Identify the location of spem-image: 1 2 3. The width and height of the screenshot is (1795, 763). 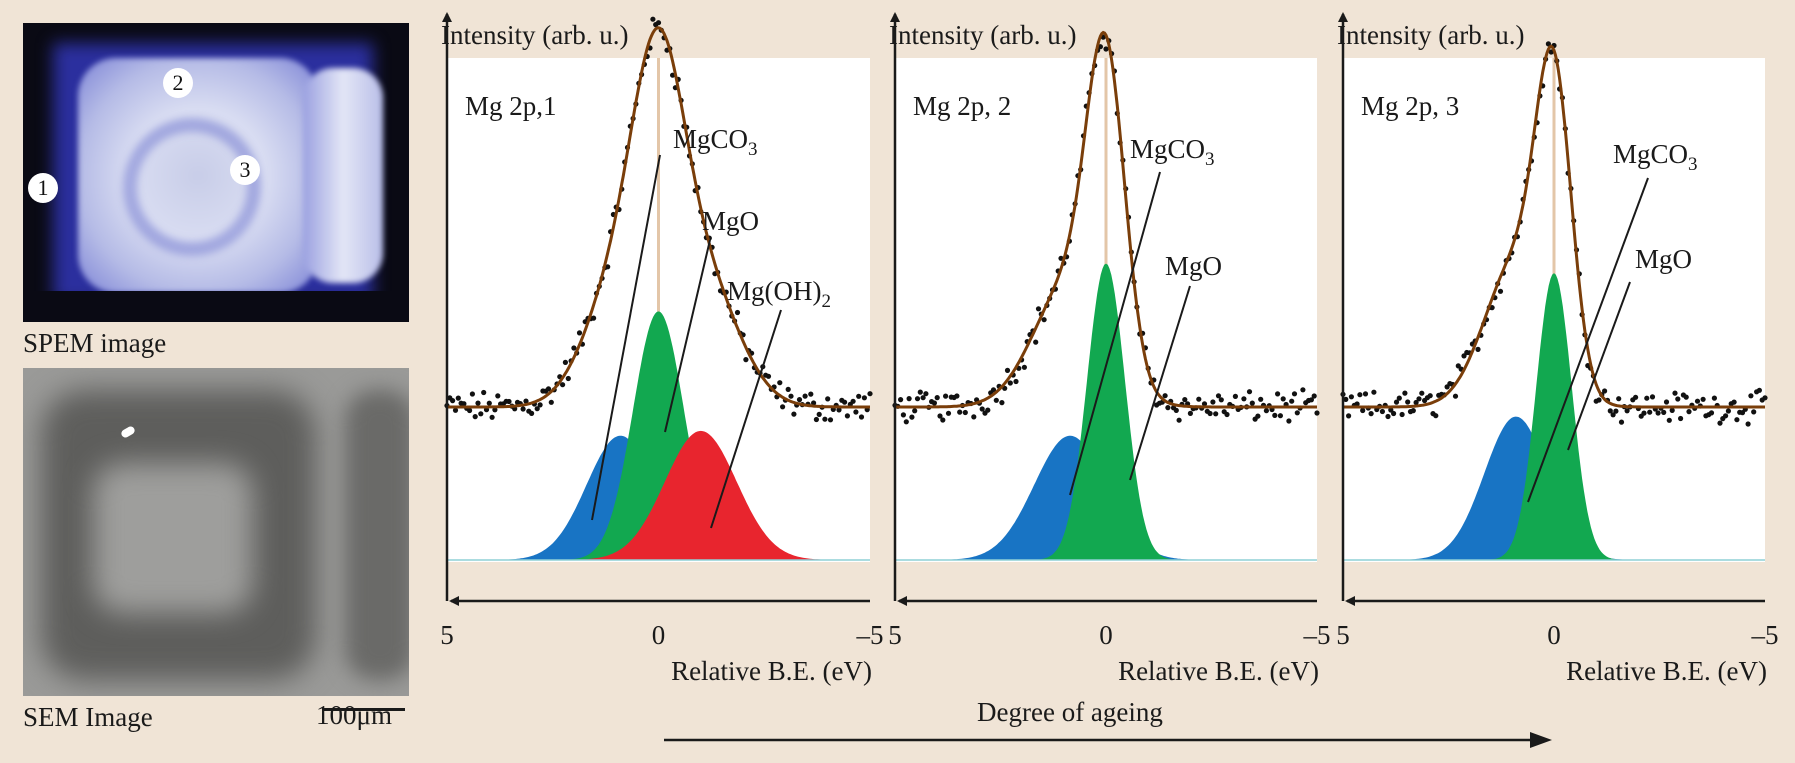
(216, 172).